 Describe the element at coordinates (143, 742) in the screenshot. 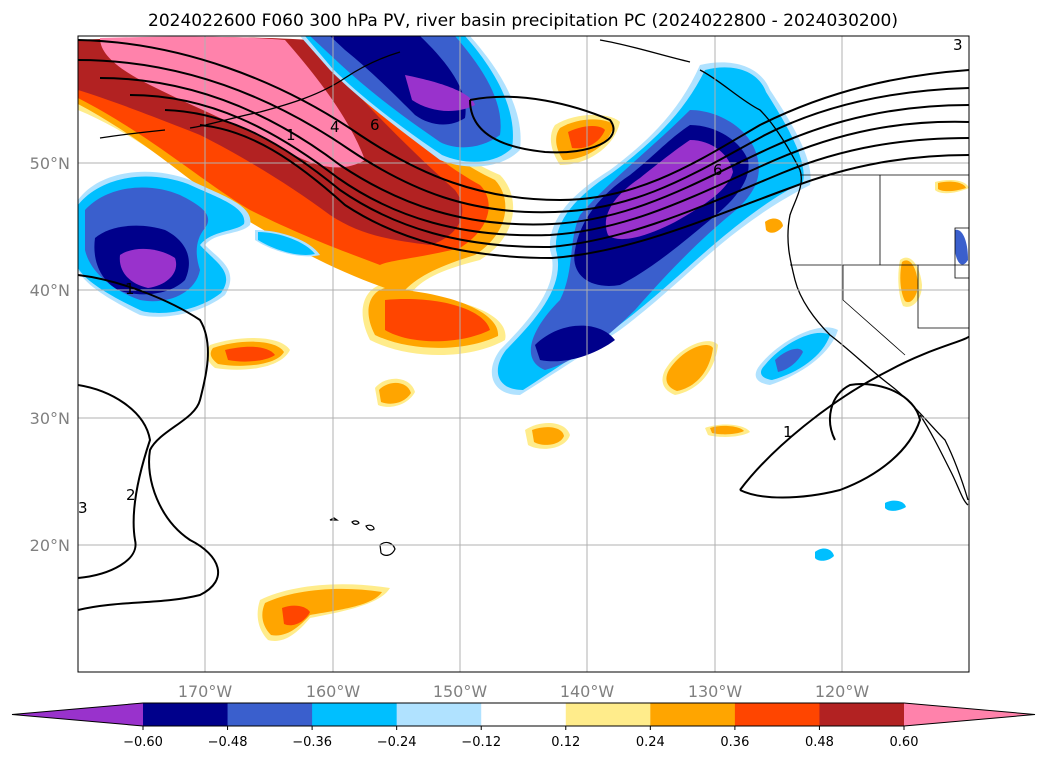

I see `colorbar-tick-label: −0.60` at that location.